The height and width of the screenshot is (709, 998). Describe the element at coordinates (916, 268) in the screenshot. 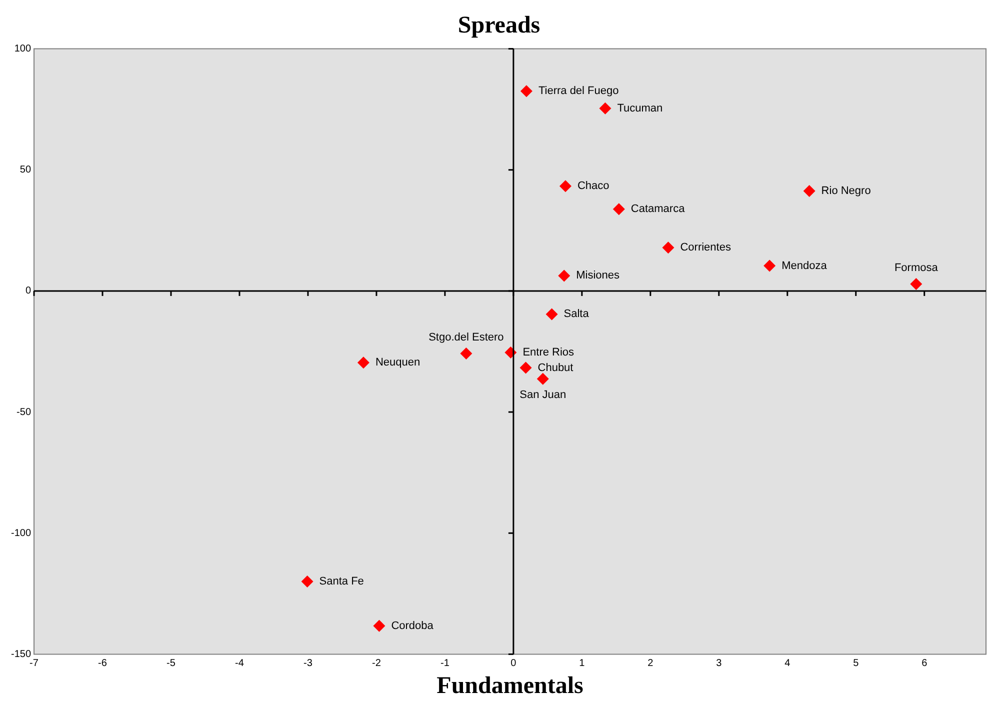

I see `annotation: Formosa` at that location.